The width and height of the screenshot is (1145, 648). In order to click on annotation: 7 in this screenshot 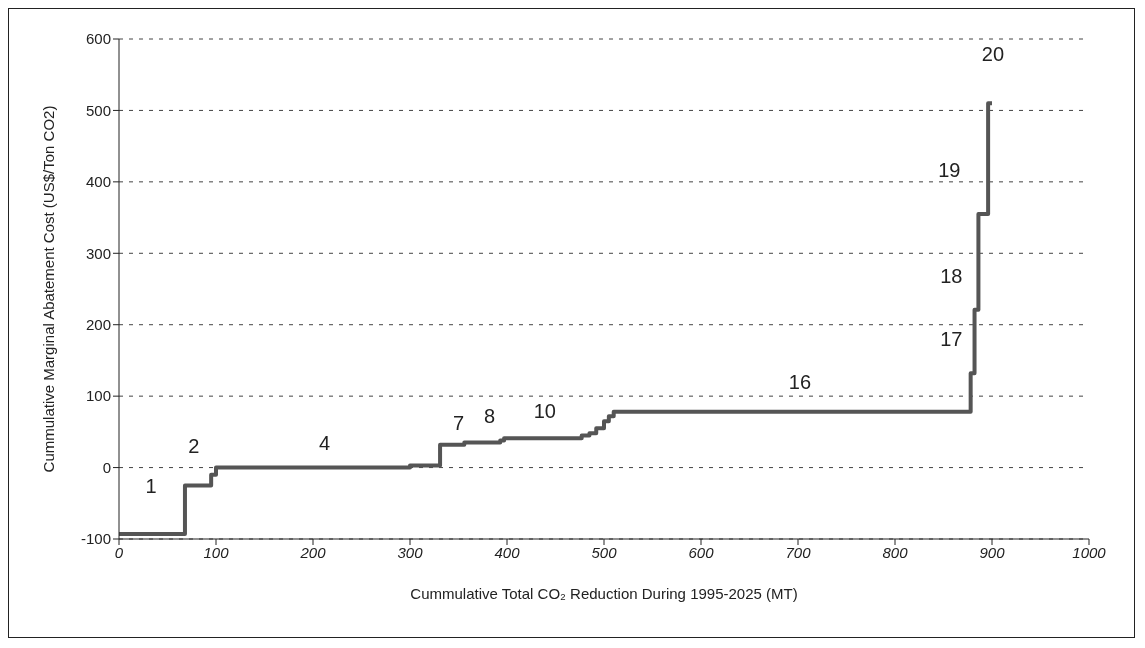, I will do `click(458, 423)`.